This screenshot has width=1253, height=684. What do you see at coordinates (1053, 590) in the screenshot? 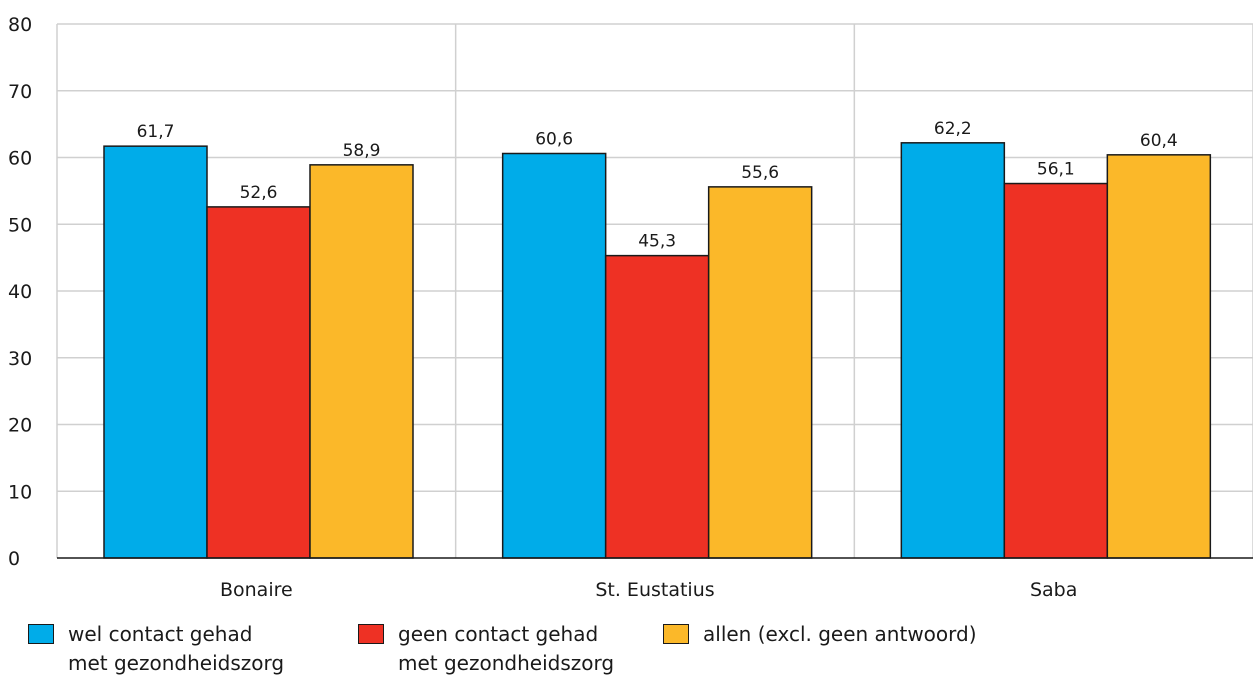
I see `x-category-label: Saba` at bounding box center [1053, 590].